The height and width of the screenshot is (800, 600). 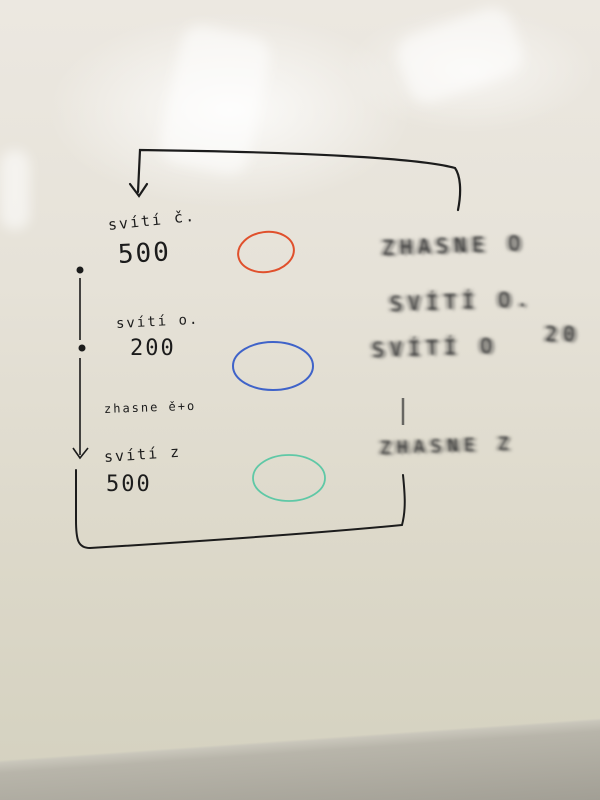 What do you see at coordinates (563, 334) in the screenshot?
I see `right-line-3-extra: 20` at bounding box center [563, 334].